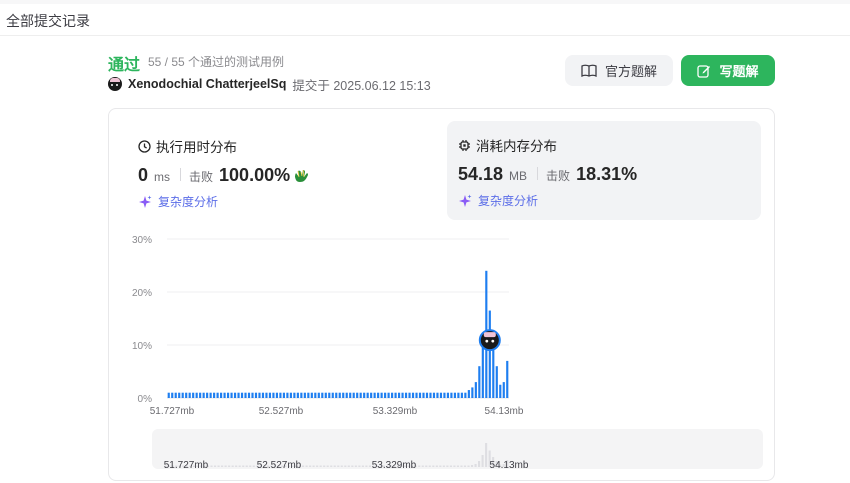 This screenshot has height=483, width=850. What do you see at coordinates (115, 84) in the screenshot?
I see `avatar` at bounding box center [115, 84].